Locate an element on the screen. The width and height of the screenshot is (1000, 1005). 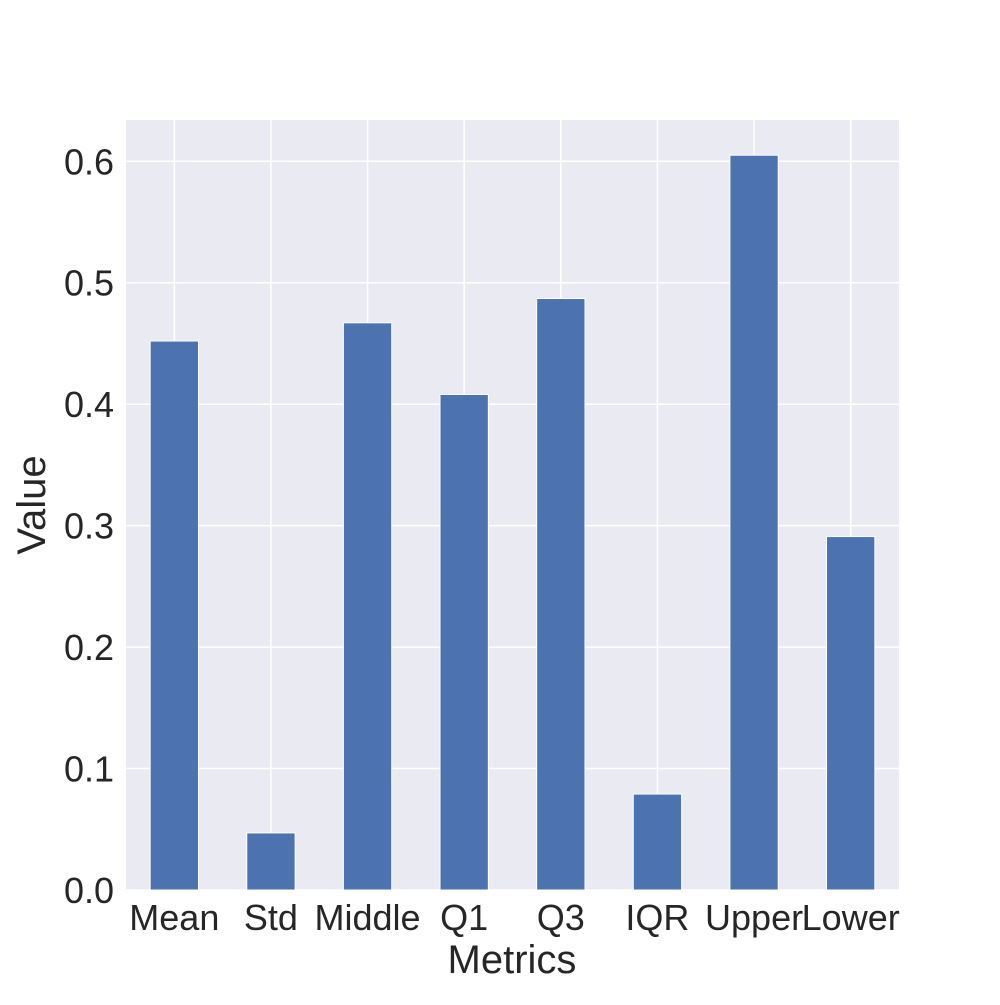
bar-upper is located at coordinates (754, 522).